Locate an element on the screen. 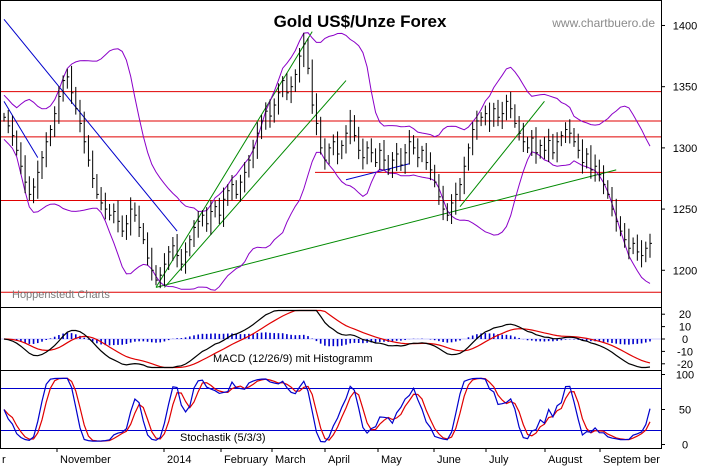  x-axis-label: r is located at coordinates (4, 460).